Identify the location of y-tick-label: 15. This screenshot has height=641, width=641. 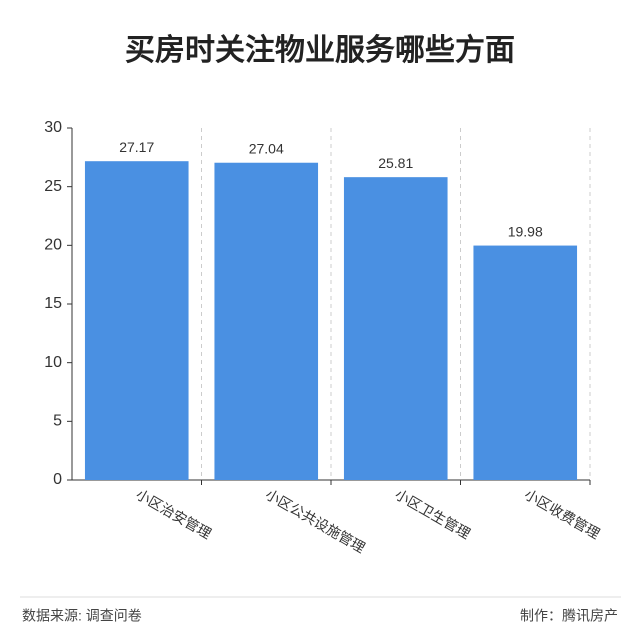
(53, 303).